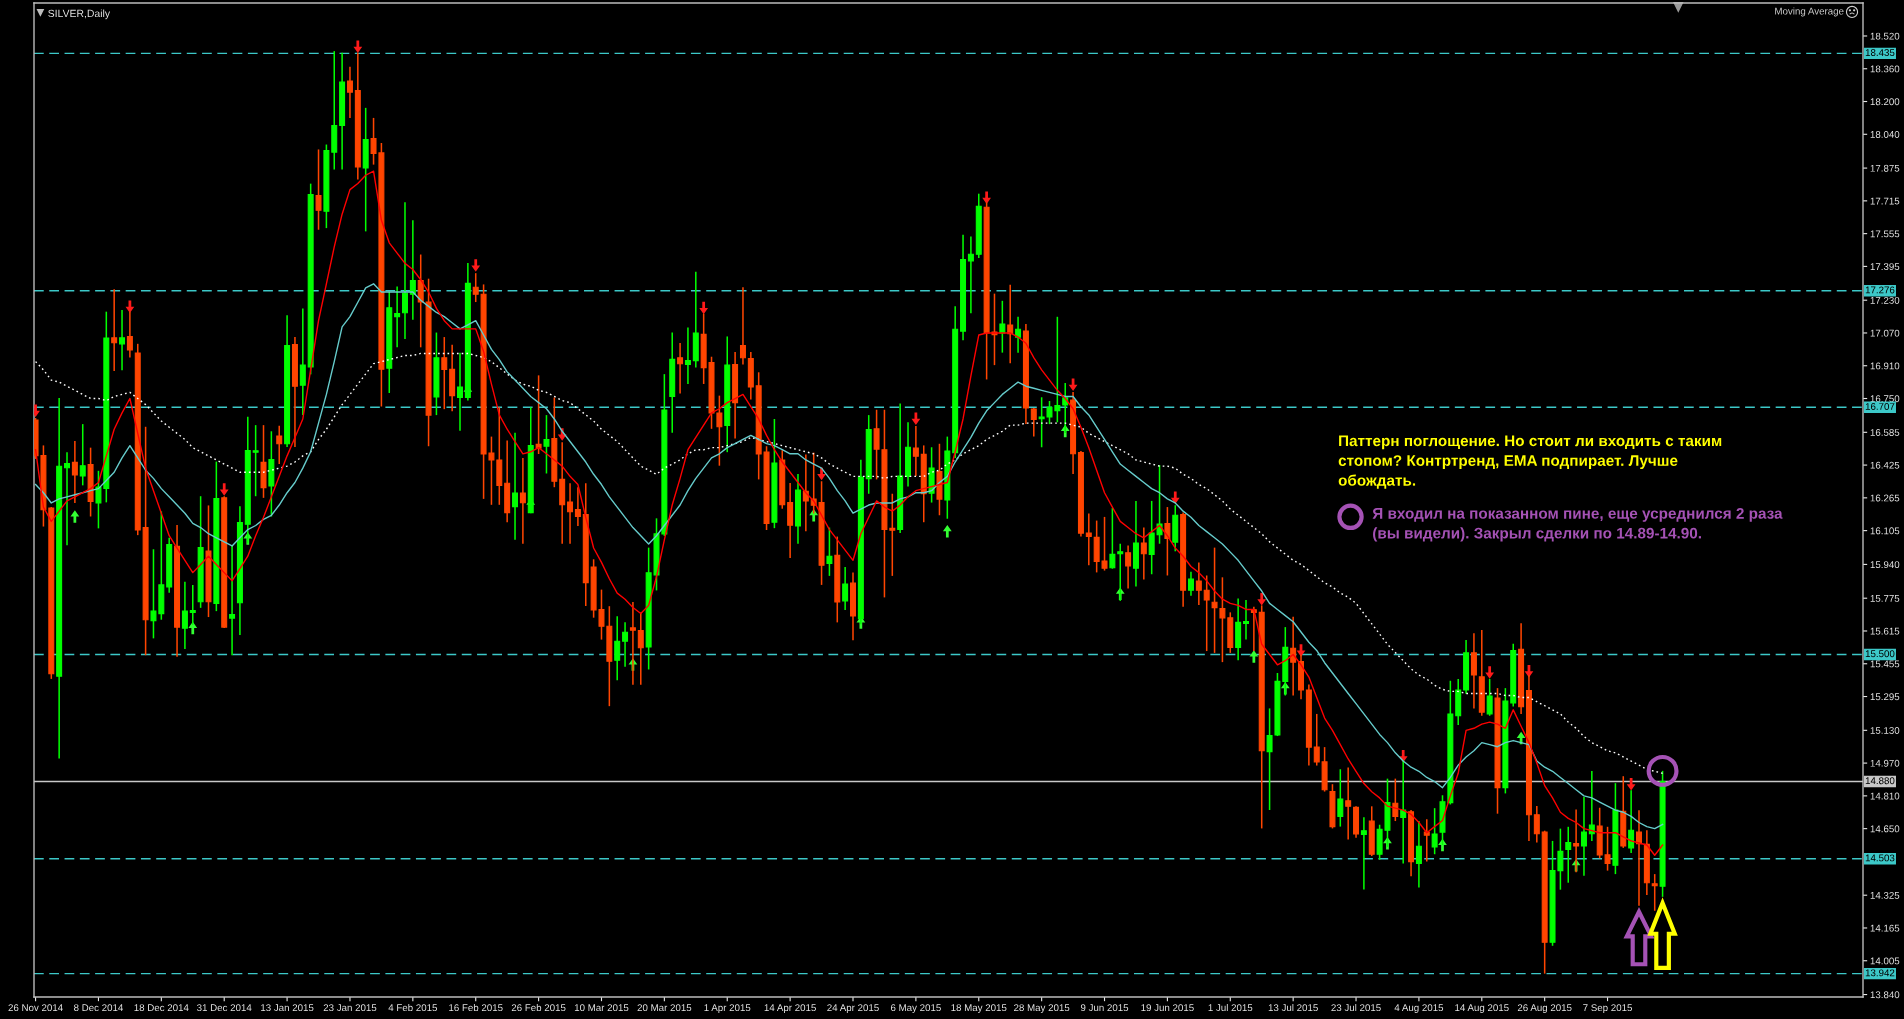  Describe the element at coordinates (99, 1008) in the screenshot. I see `x-tick-label: 8 Dec 2014` at that location.